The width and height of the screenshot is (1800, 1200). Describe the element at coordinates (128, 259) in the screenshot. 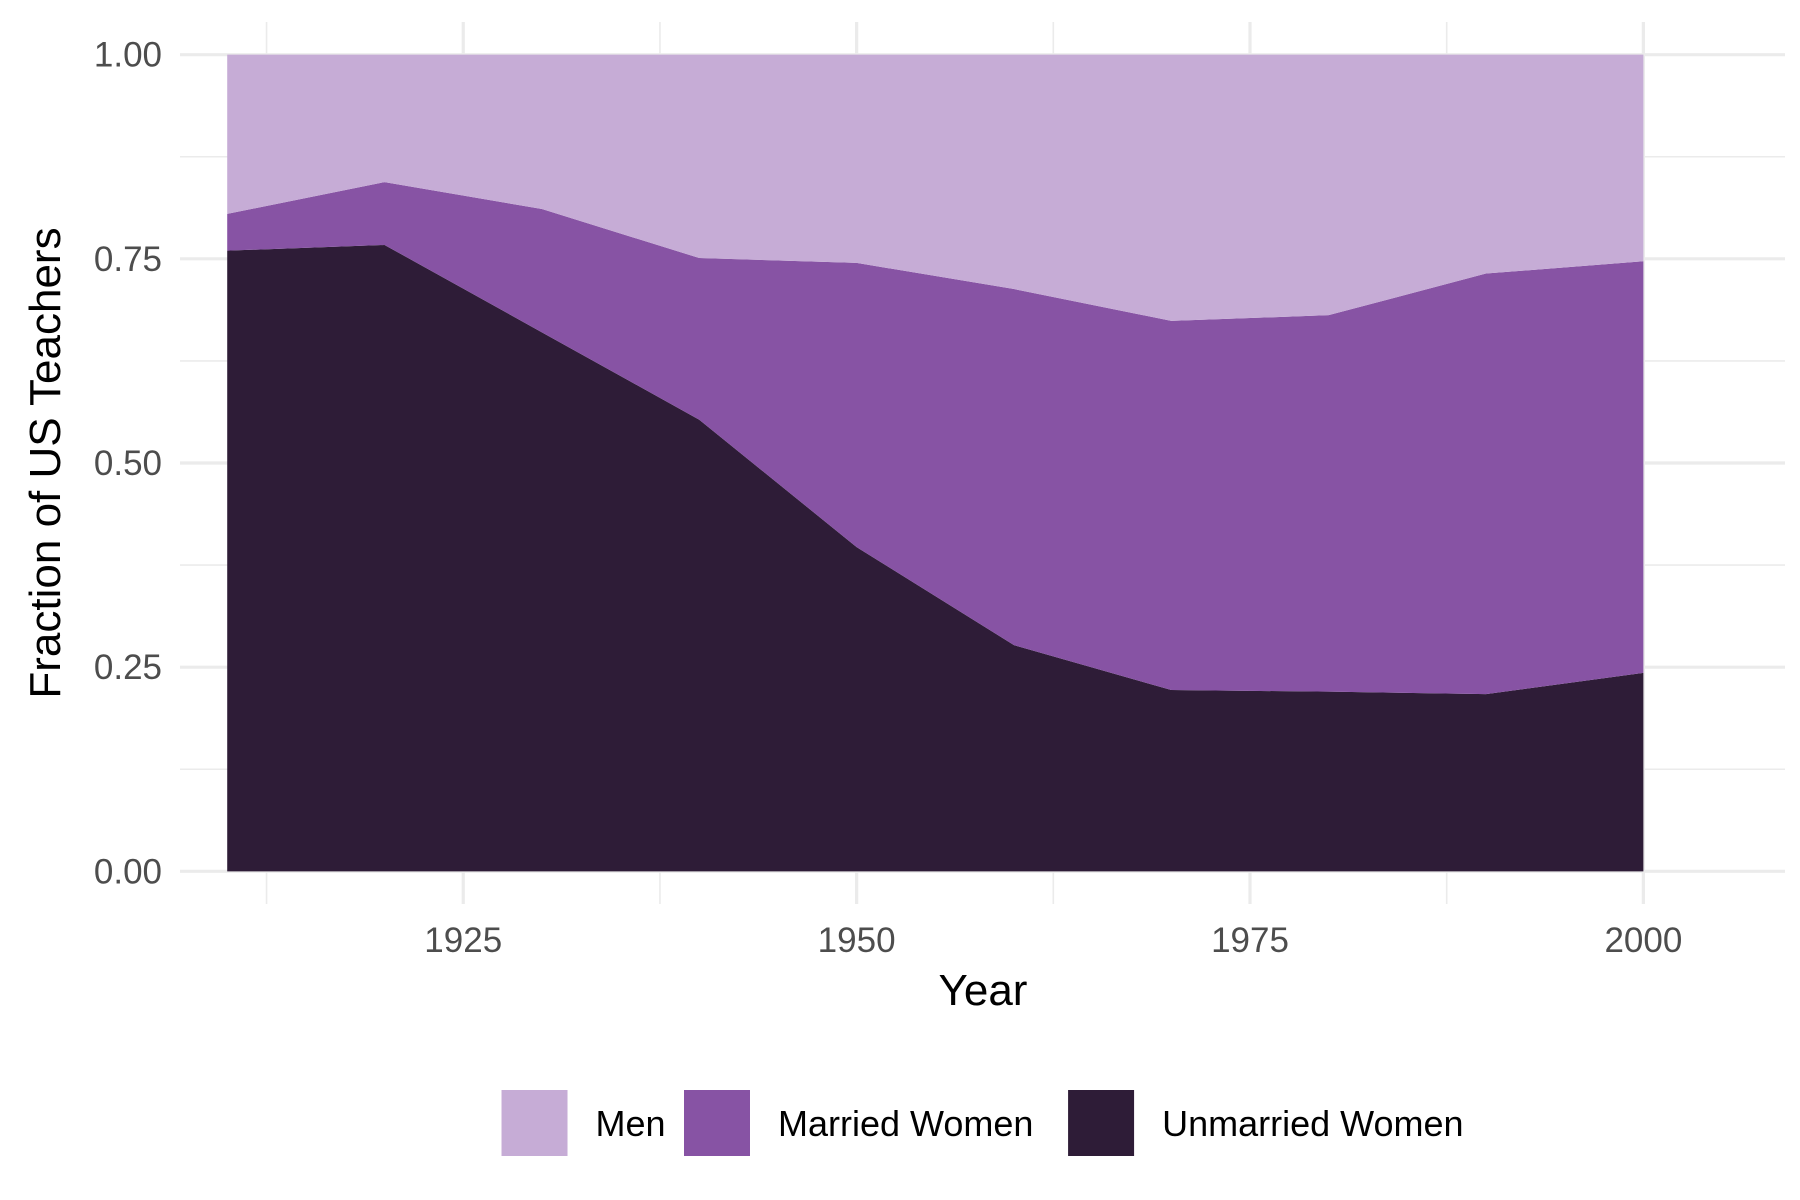

I see `y-tick-label: 0.75` at that location.